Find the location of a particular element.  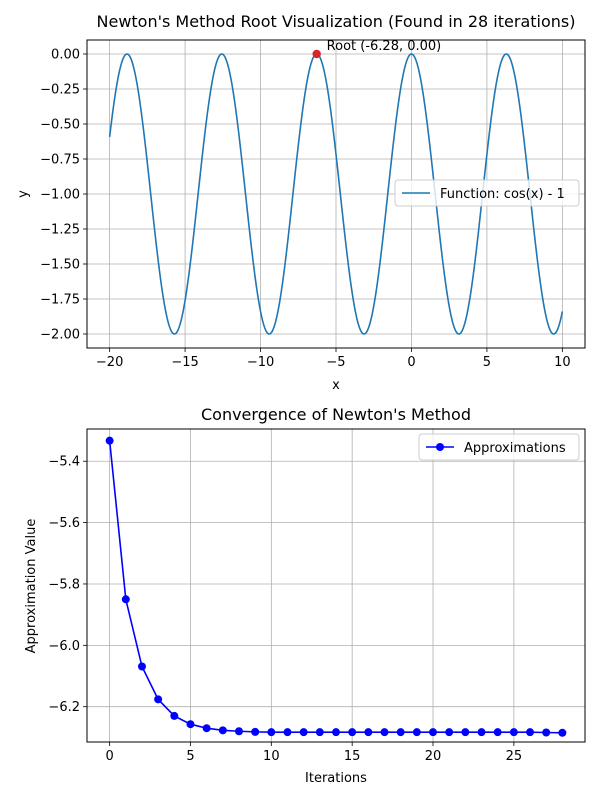

function-plot-legend-box is located at coordinates (487, 193).